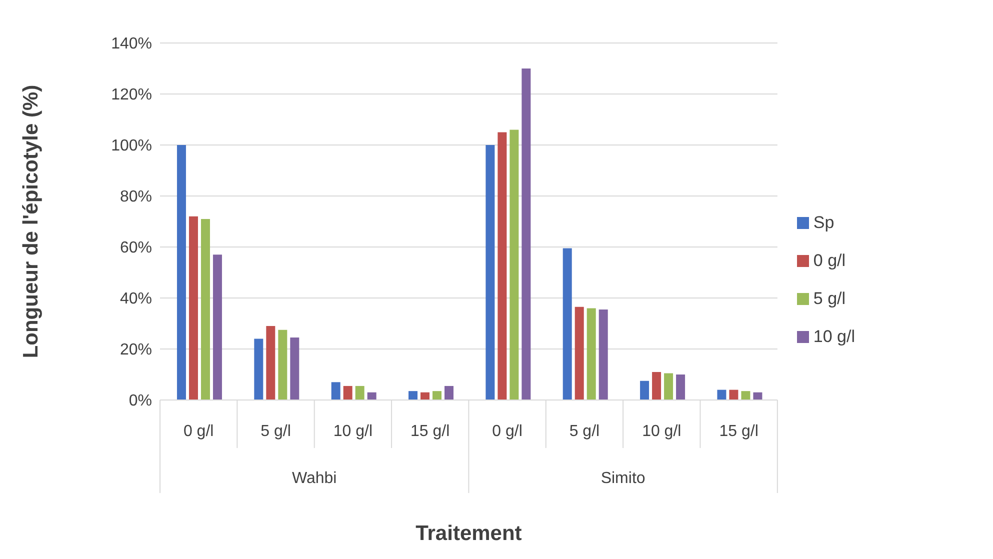  What do you see at coordinates (829, 260) in the screenshot?
I see `legend-label: 0 g/l` at bounding box center [829, 260].